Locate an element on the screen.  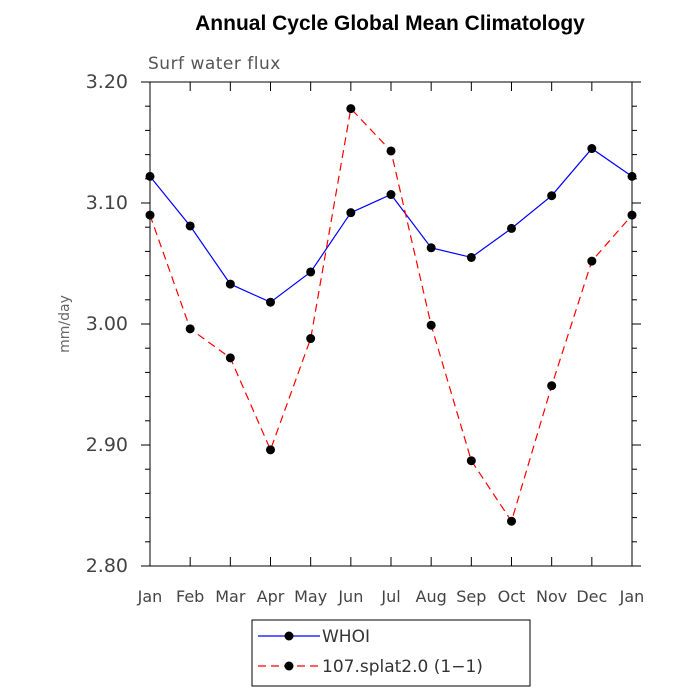
legend-marker-whoi is located at coordinates (289, 636).